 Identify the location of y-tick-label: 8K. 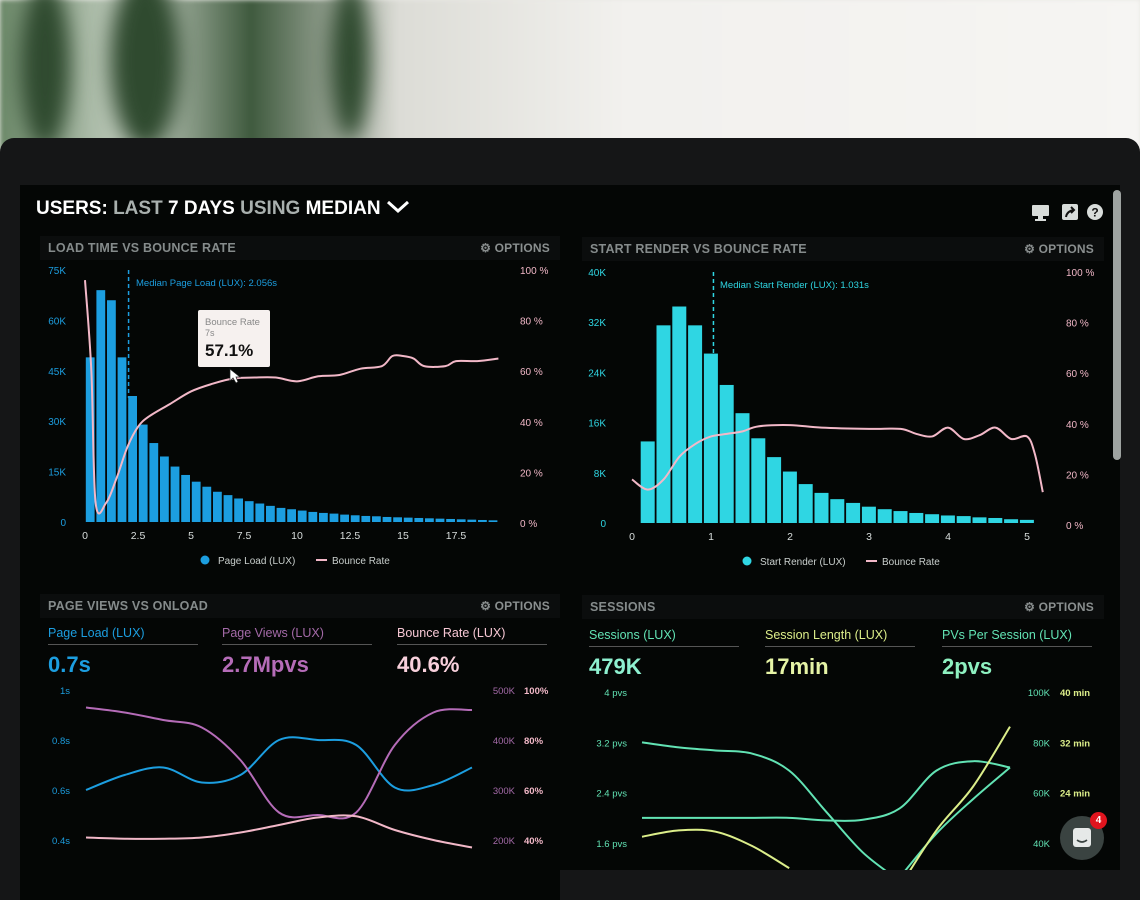
(600, 474).